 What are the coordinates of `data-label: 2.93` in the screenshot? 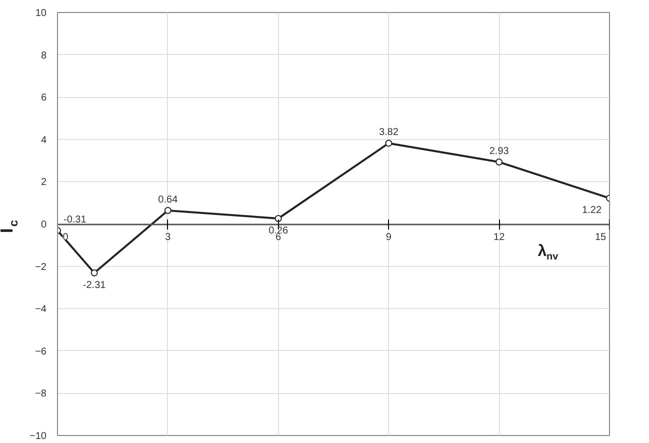 It's located at (499, 152).